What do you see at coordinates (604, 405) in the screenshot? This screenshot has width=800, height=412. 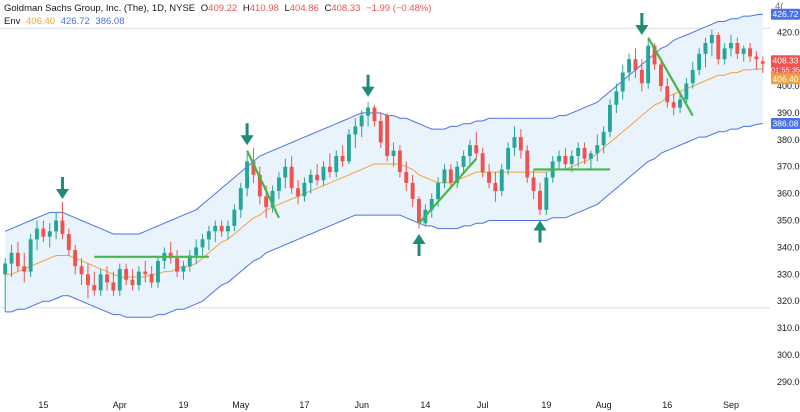 I see `x-tick-label: Aug` at bounding box center [604, 405].